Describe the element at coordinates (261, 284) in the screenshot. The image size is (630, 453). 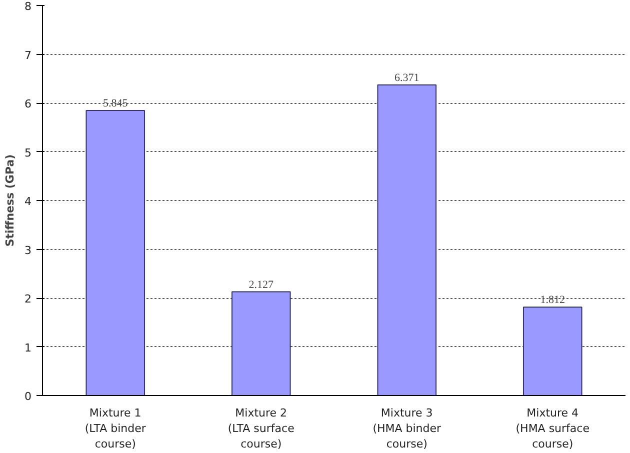
I see `data-label: 2.127` at that location.